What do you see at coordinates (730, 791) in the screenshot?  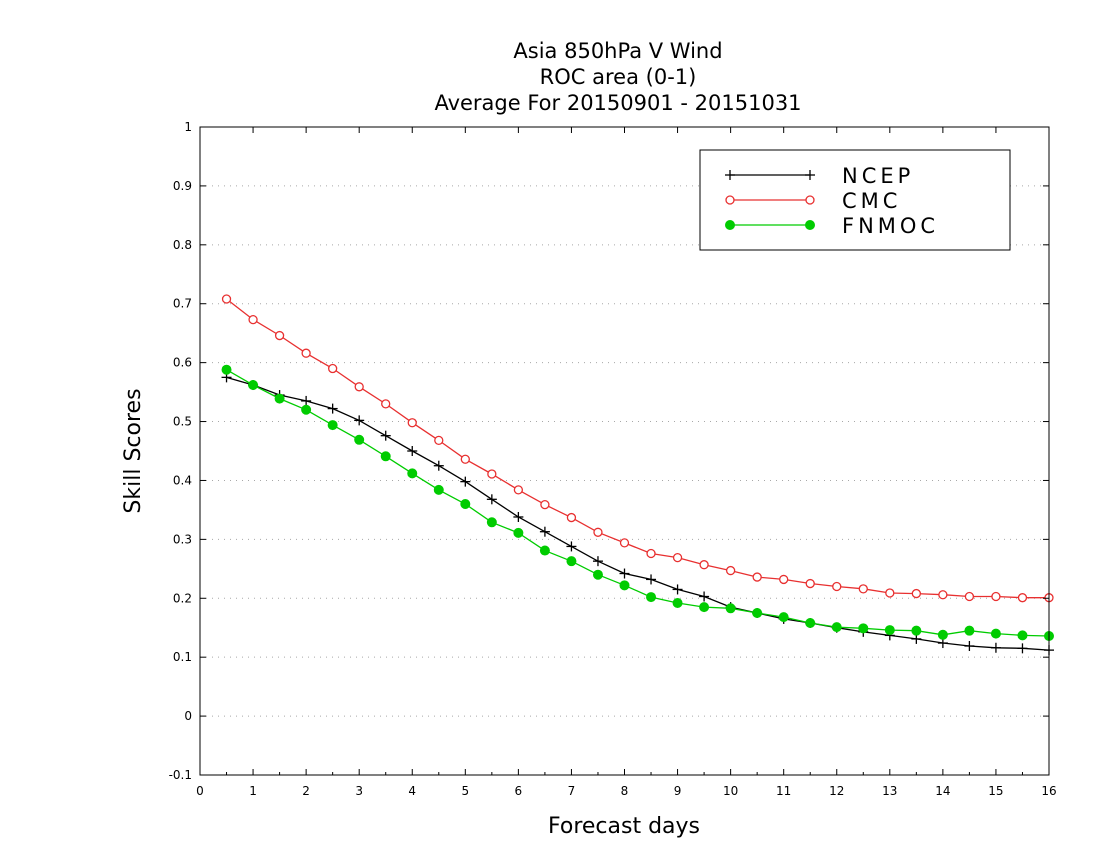 I see `x-tick-label: 10` at bounding box center [730, 791].